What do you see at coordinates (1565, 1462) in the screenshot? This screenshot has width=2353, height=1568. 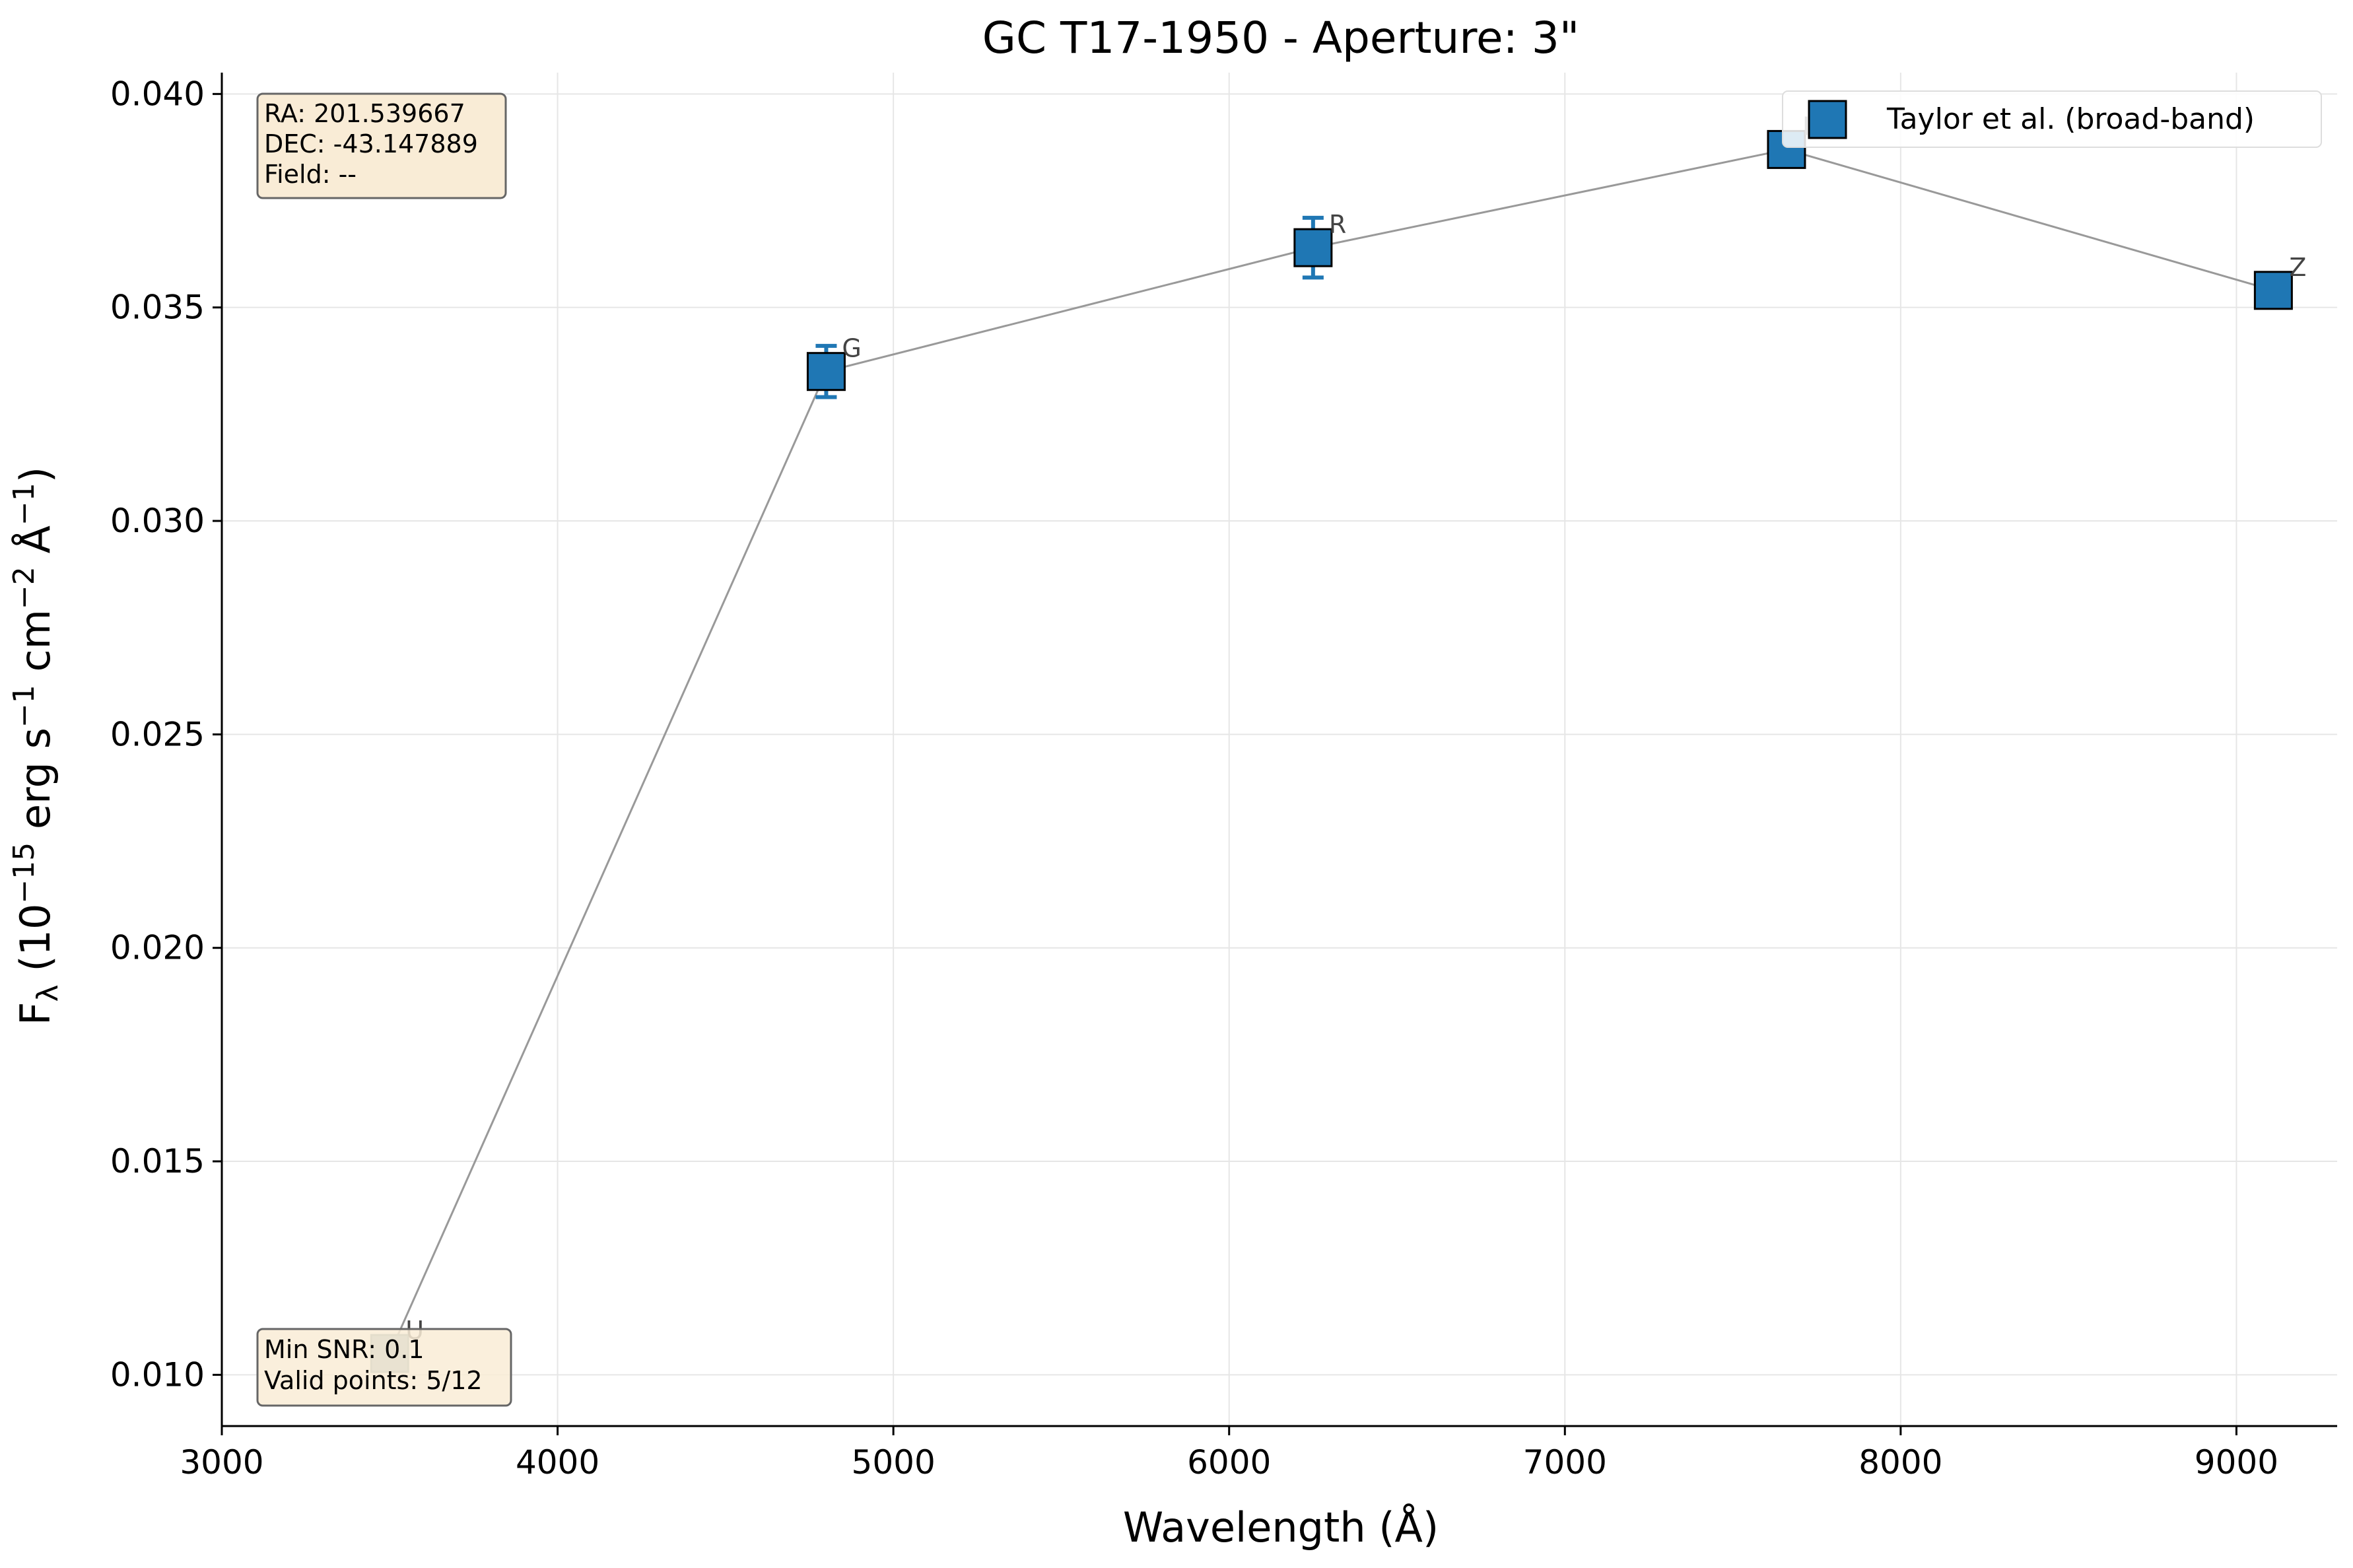 I see `x-tick-label: 7000` at bounding box center [1565, 1462].